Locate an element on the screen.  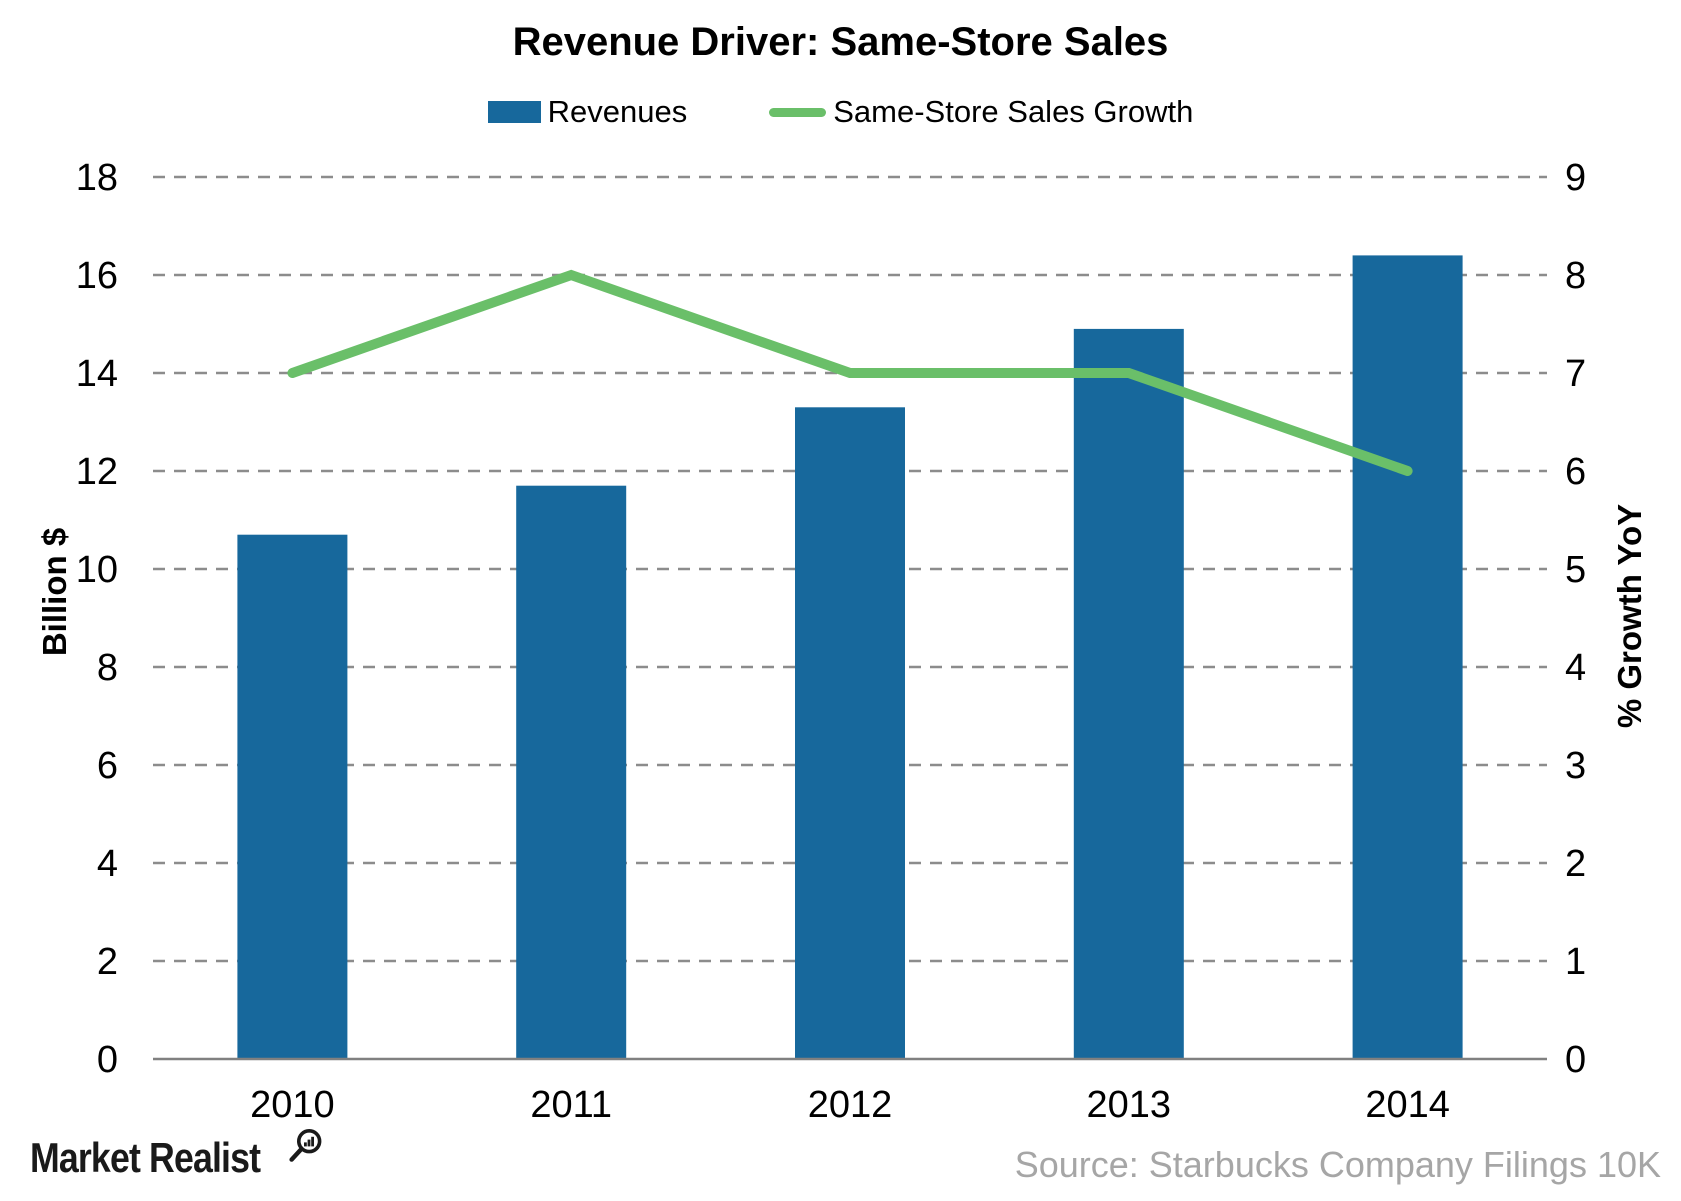
left-axis-tick: 16 is located at coordinates (97, 276).